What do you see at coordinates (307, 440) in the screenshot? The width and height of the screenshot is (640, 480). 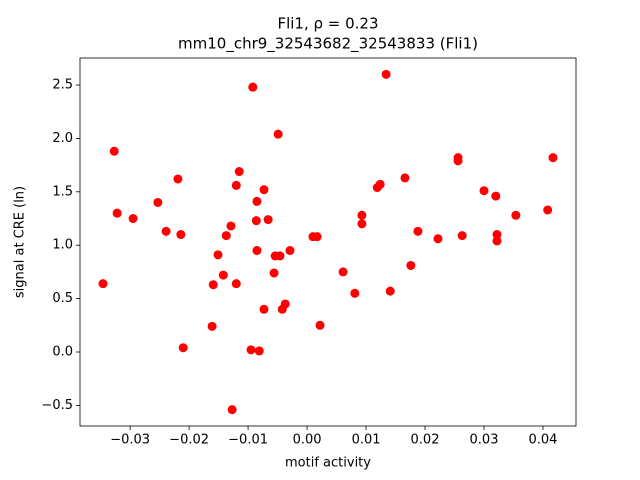 I see `x-tick-label: 0.00` at bounding box center [307, 440].